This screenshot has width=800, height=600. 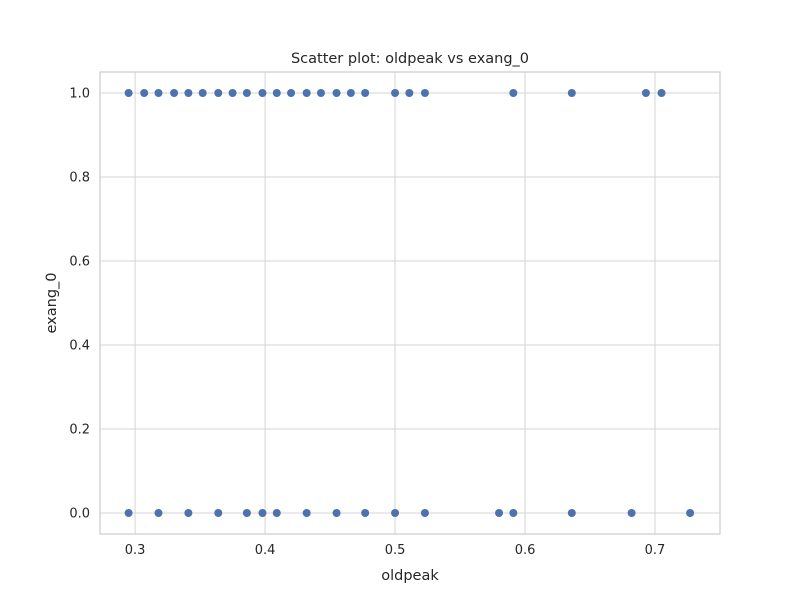 I want to click on y-tick-labels: 0.0 0.2 0.4 0.6 0.8 1.0, so click(x=79, y=304).